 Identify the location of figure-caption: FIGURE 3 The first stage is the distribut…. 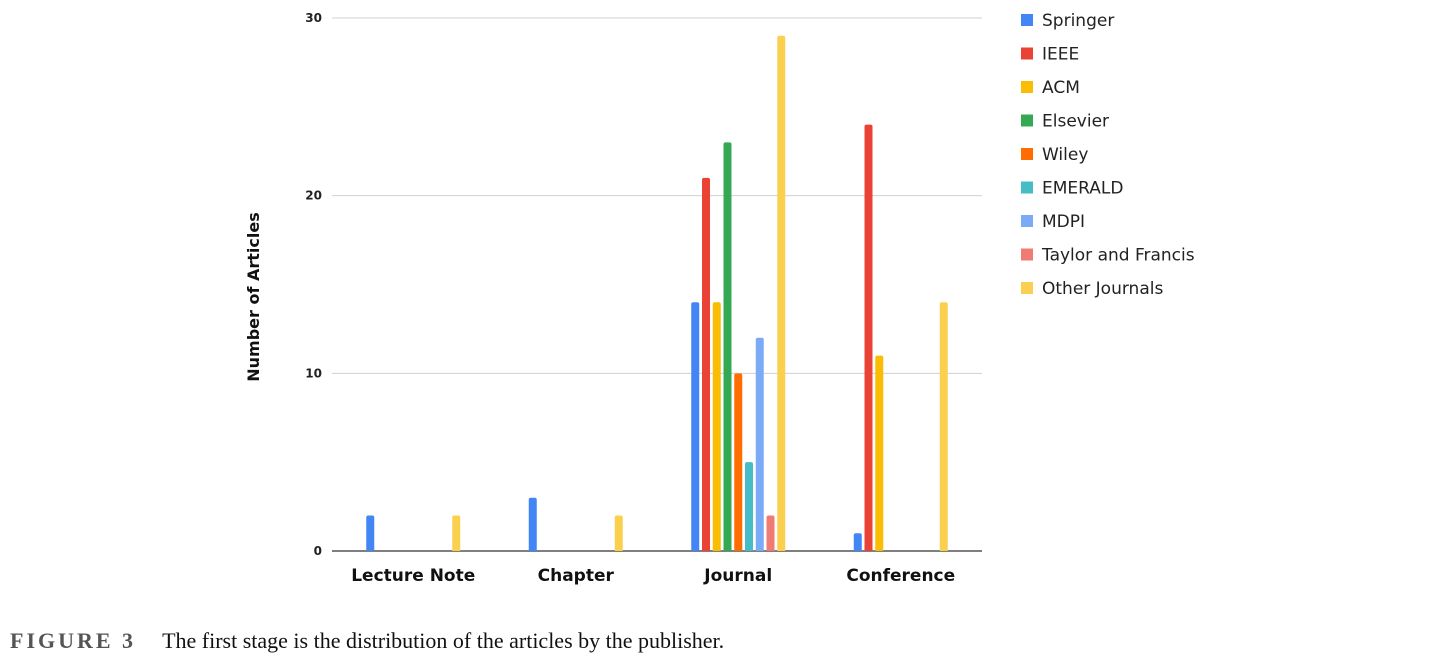
(367, 641).